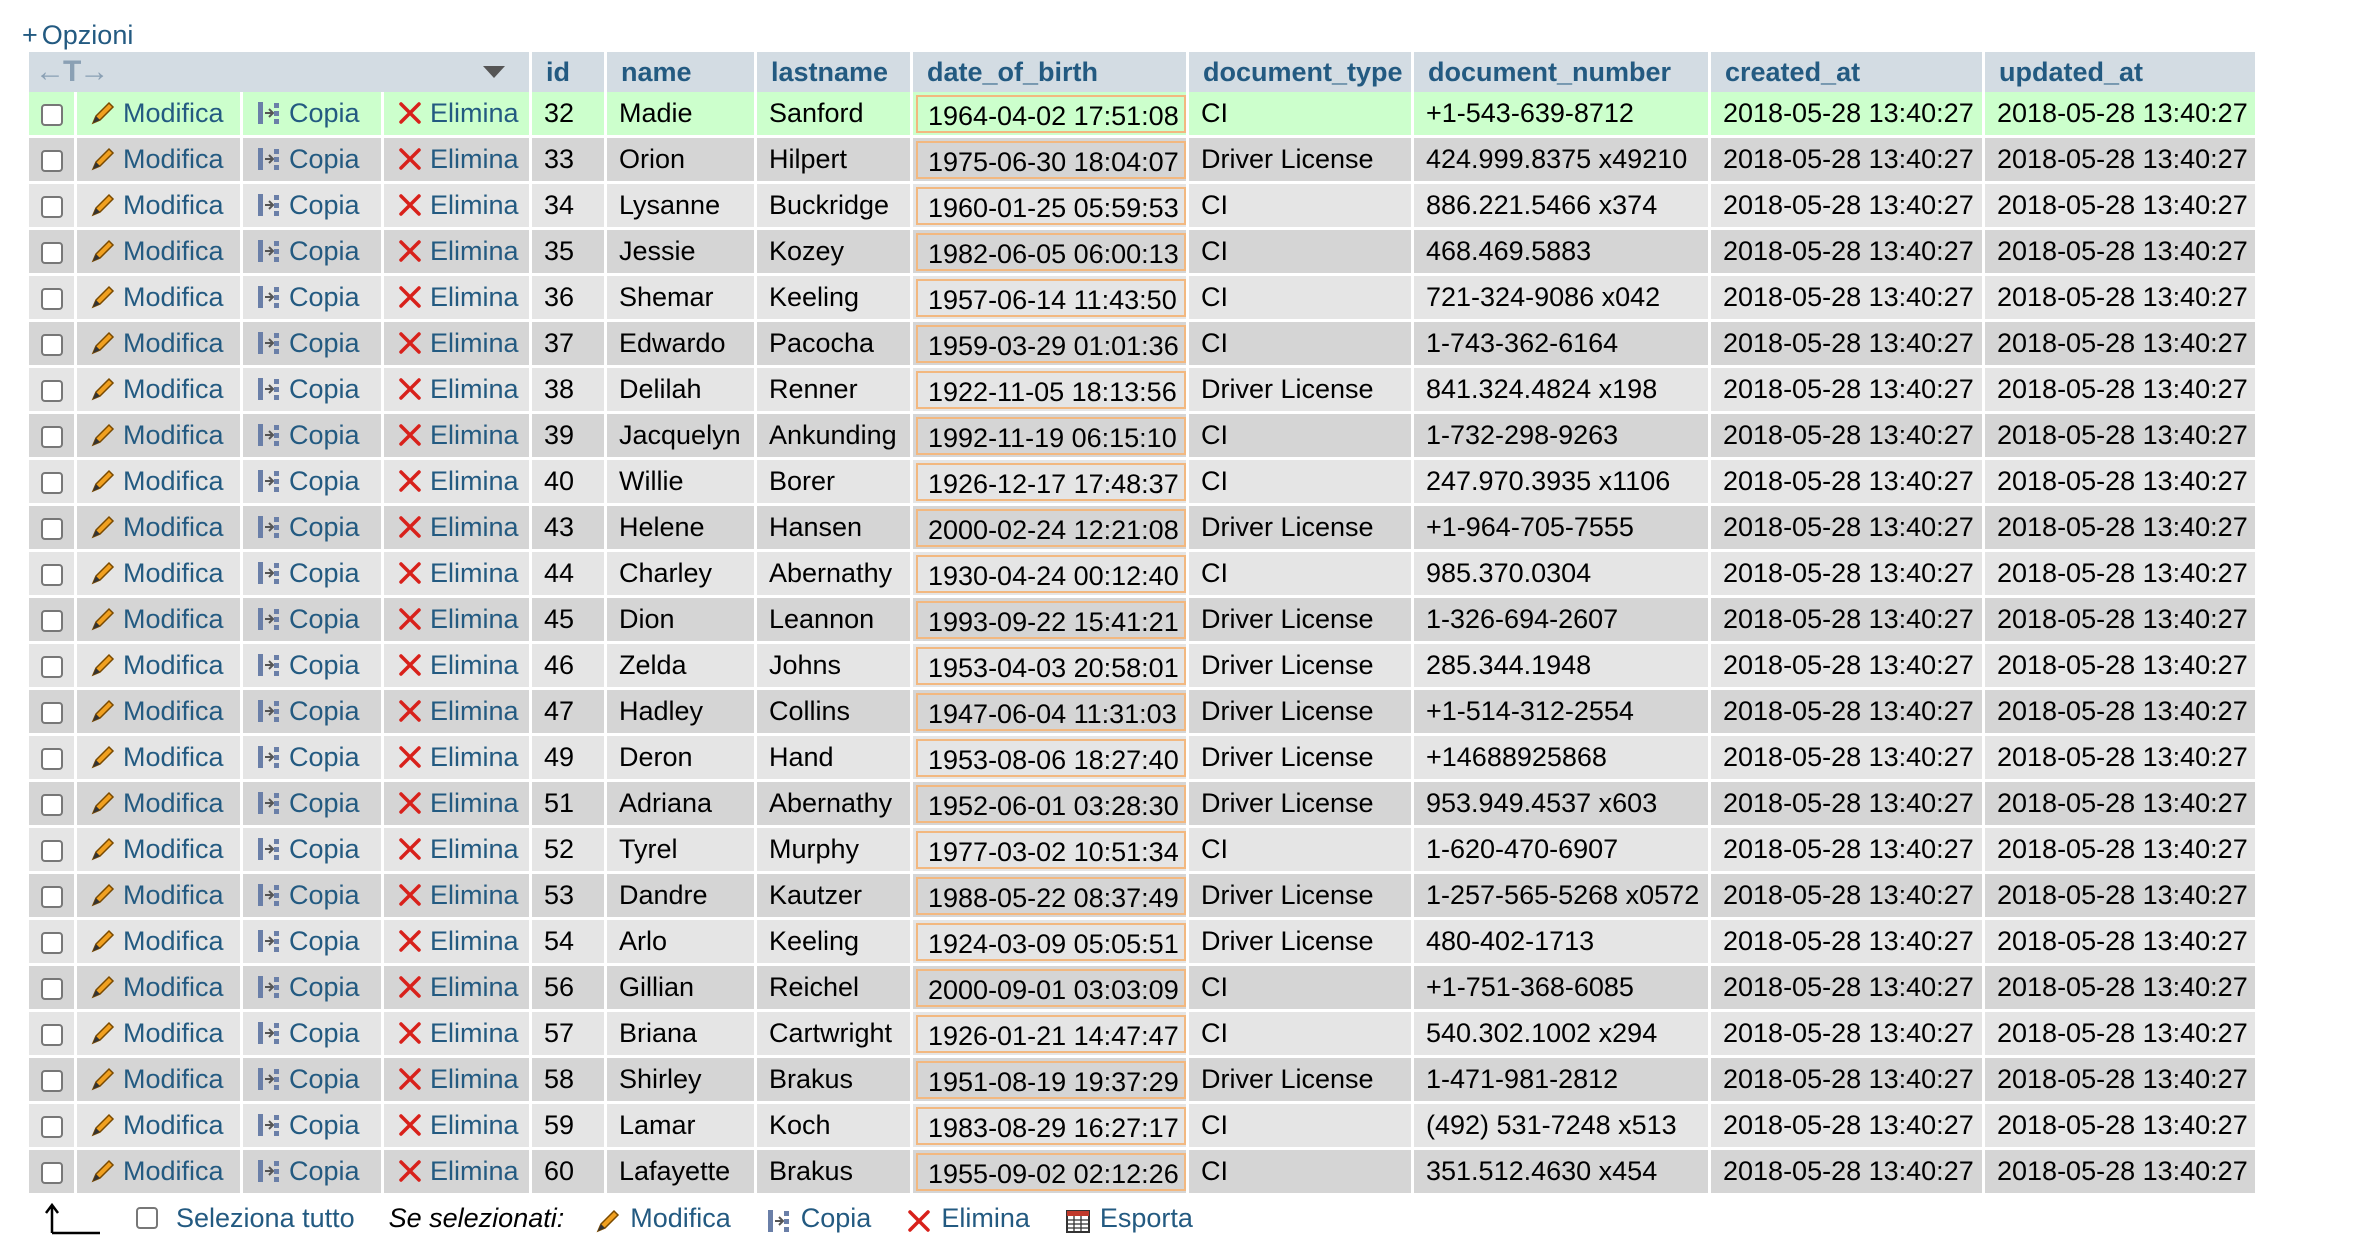  What do you see at coordinates (1051, 205) in the screenshot?
I see `date-of-birth-value: 1960-01-25 05:59:53` at bounding box center [1051, 205].